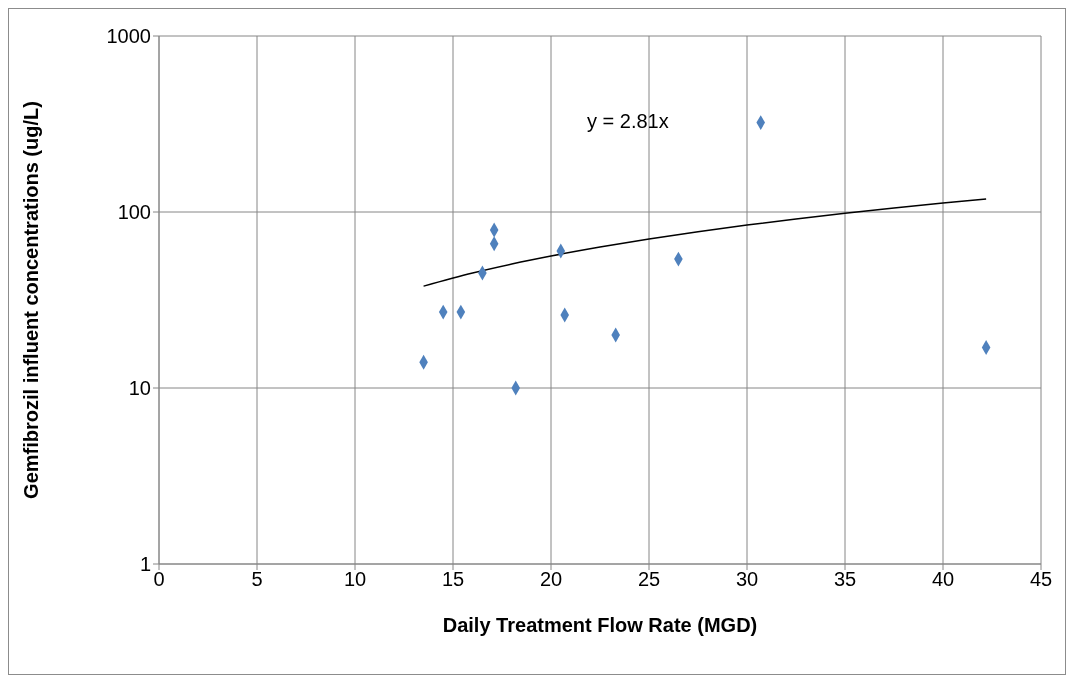 The image size is (1074, 683). I want to click on x-tick-label: 35, so click(845, 579).